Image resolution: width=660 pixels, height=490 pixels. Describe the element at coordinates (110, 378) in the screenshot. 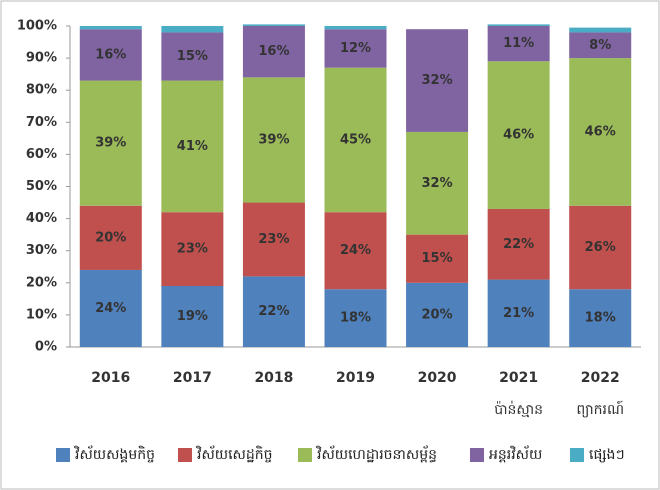

I see `x-tick-label: 2016` at that location.